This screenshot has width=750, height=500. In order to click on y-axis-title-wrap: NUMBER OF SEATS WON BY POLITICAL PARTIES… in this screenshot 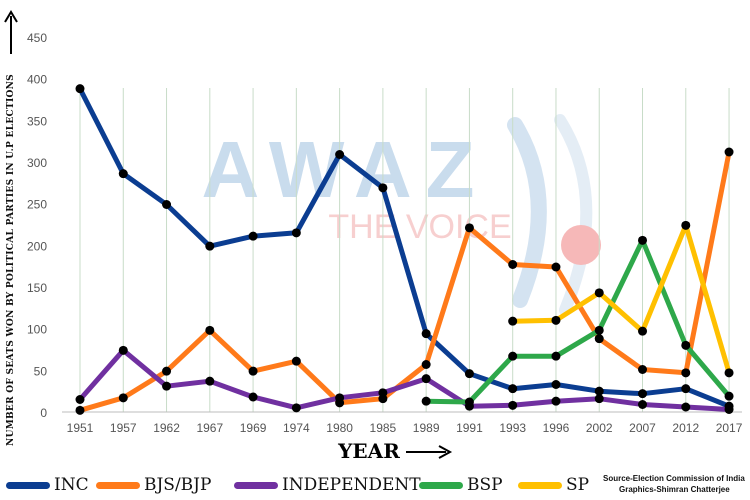, I will do `click(11, 260)`.